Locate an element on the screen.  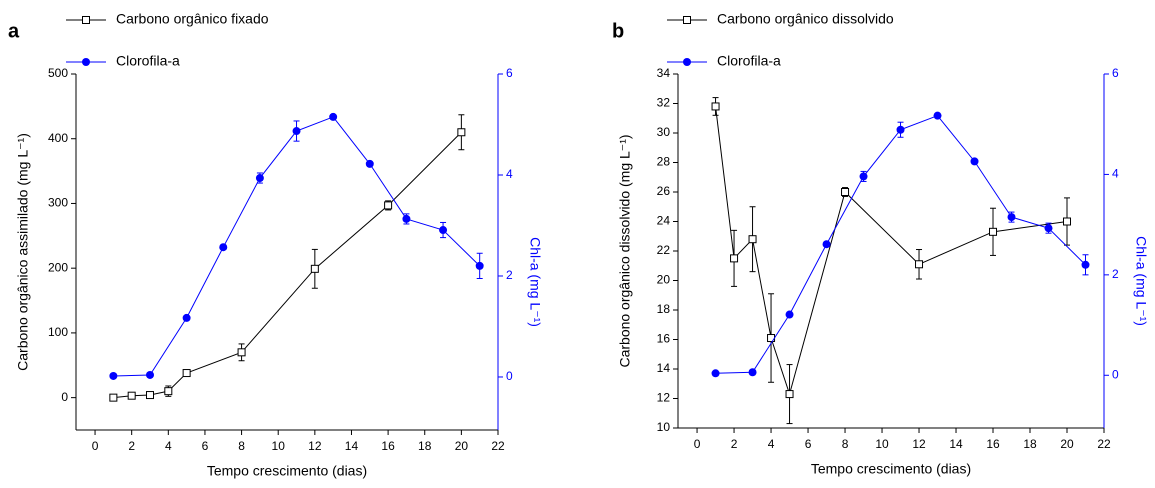
panel-label: b is located at coordinates (618, 31).